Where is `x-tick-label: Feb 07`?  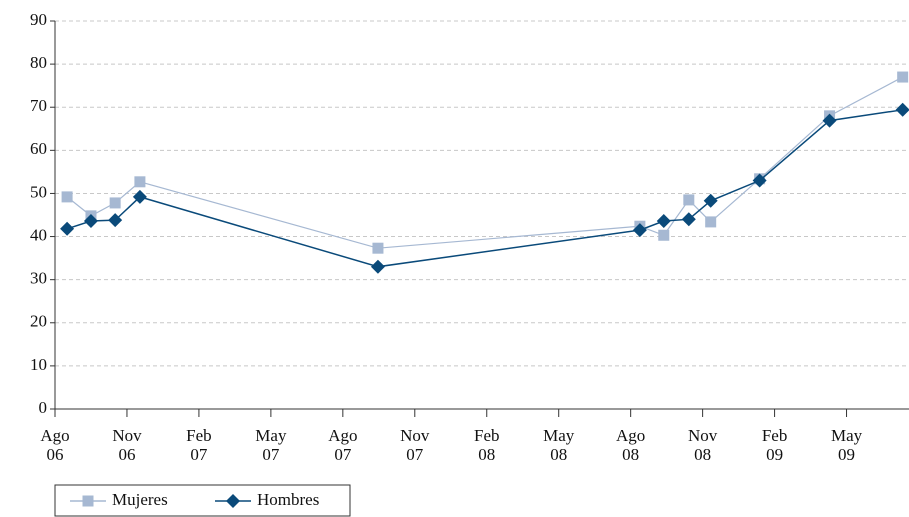 x-tick-label: Feb 07 is located at coordinates (199, 445).